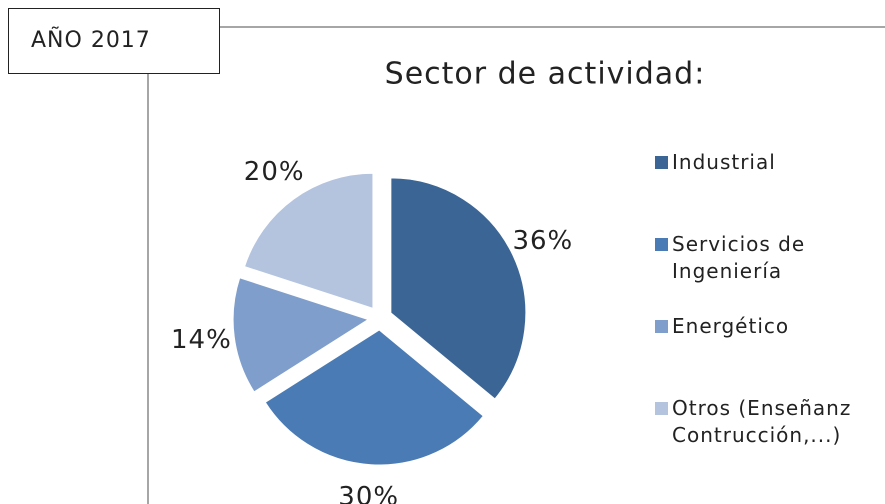 This screenshot has width=885, height=504. What do you see at coordinates (731, 326) in the screenshot?
I see `legend-label: Energético` at bounding box center [731, 326].